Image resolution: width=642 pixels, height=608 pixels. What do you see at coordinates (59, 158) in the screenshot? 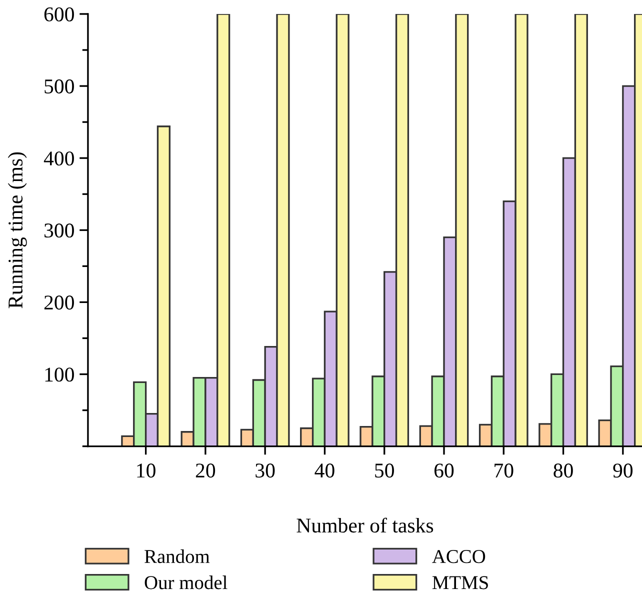
I see `y-tick-label: 400` at bounding box center [59, 158].